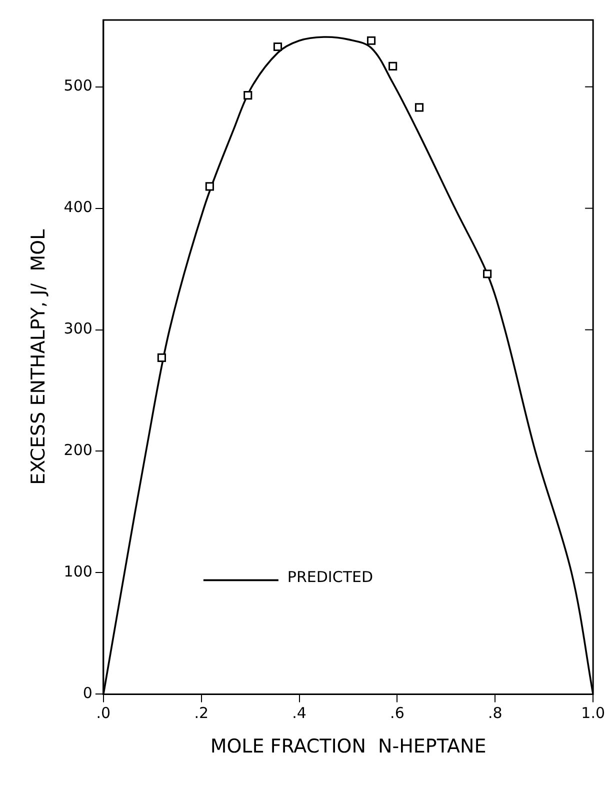  I want to click on x-tick-label: 1.0, so click(593, 713).